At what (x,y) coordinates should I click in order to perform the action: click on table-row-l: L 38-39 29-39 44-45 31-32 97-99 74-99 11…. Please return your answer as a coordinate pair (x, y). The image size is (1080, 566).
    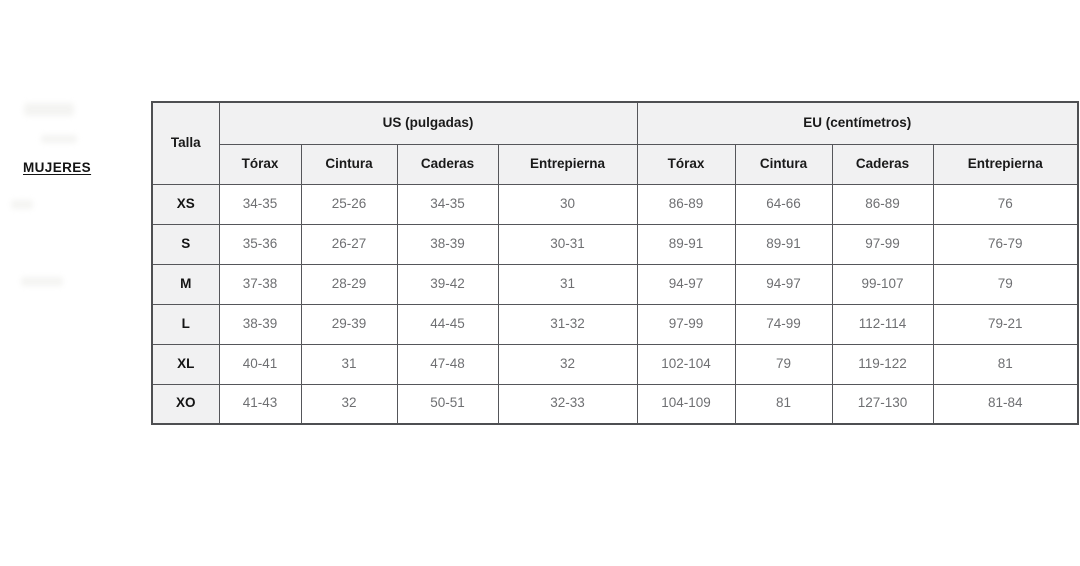
    Looking at the image, I should click on (615, 324).